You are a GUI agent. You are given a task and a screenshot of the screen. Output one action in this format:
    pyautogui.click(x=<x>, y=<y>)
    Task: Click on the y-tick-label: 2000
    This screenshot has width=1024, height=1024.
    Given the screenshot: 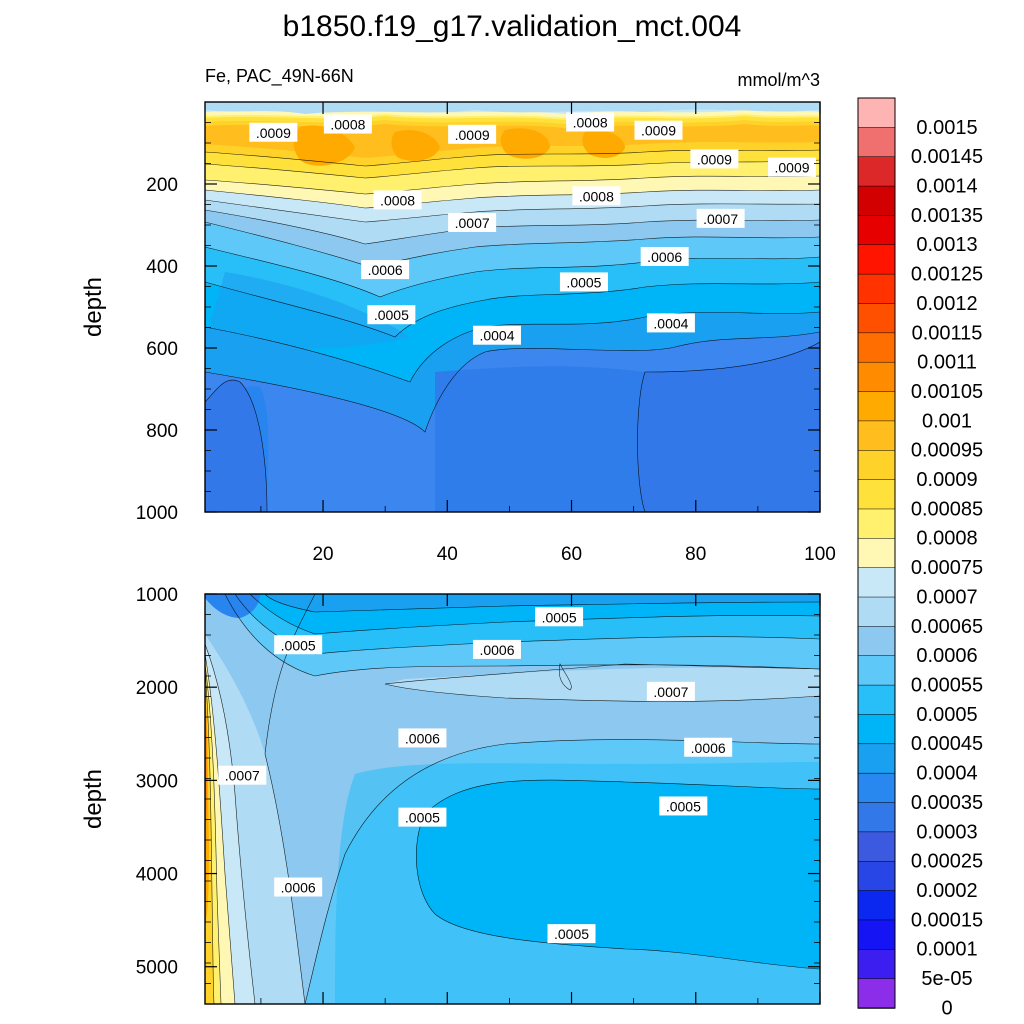 What is the action you would take?
    pyautogui.click(x=157, y=688)
    